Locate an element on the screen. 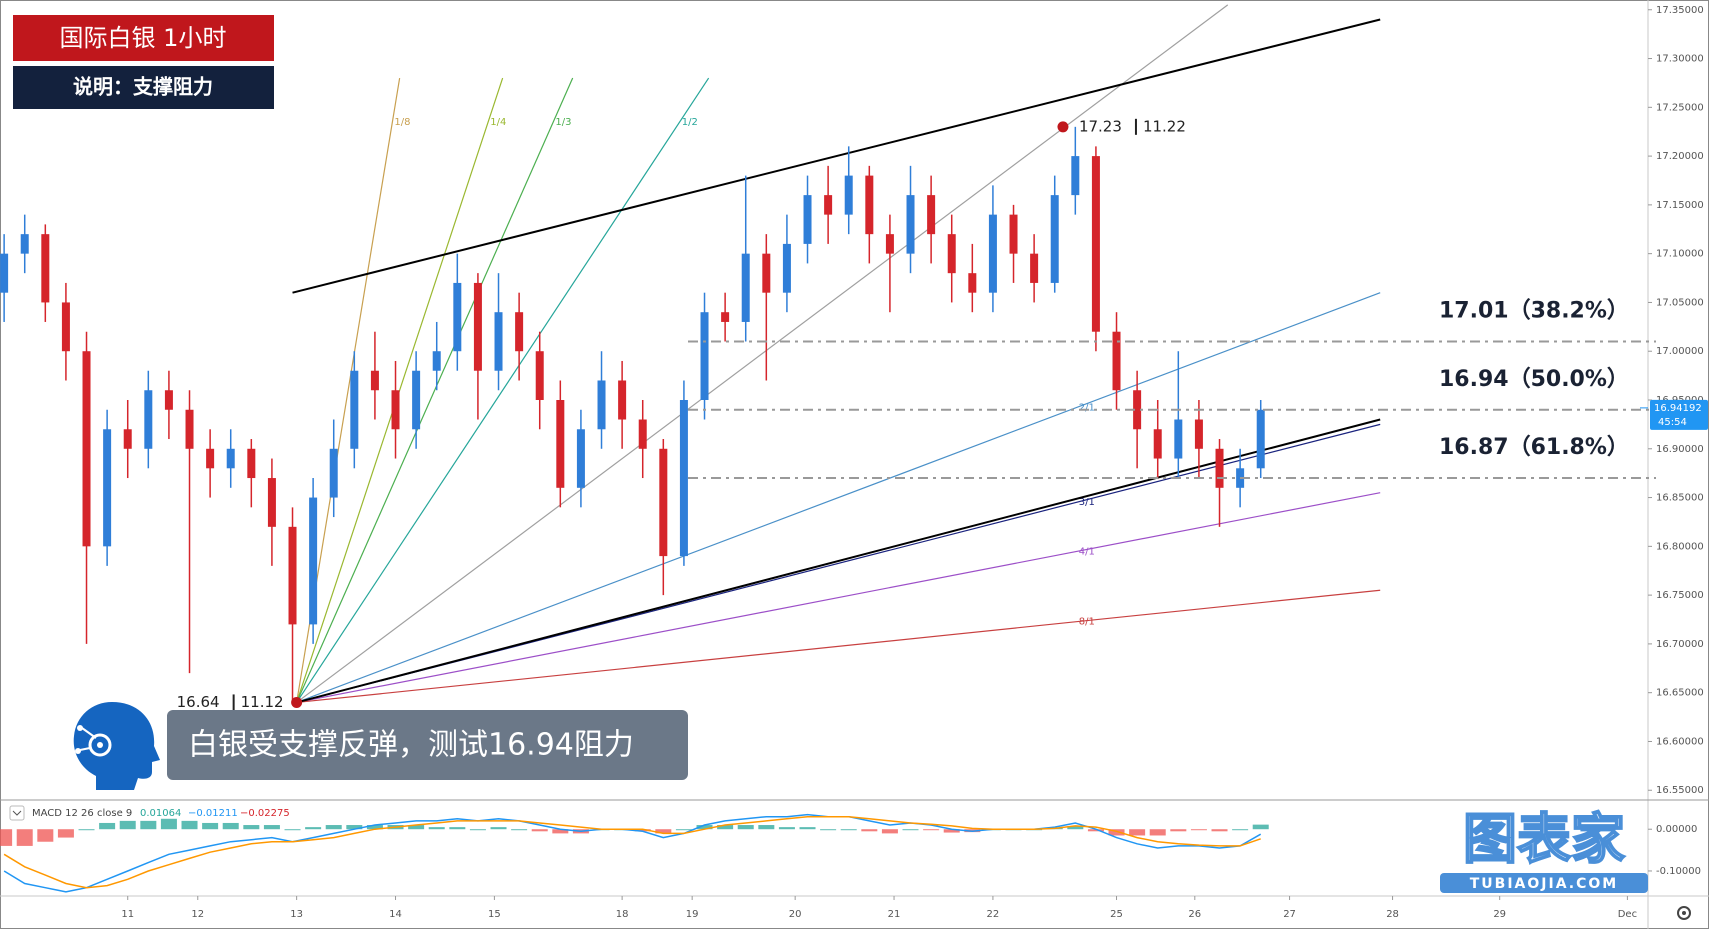 Image resolution: width=1709 pixels, height=929 pixels. macd-hist-value: 0.01064 is located at coordinates (160, 813).